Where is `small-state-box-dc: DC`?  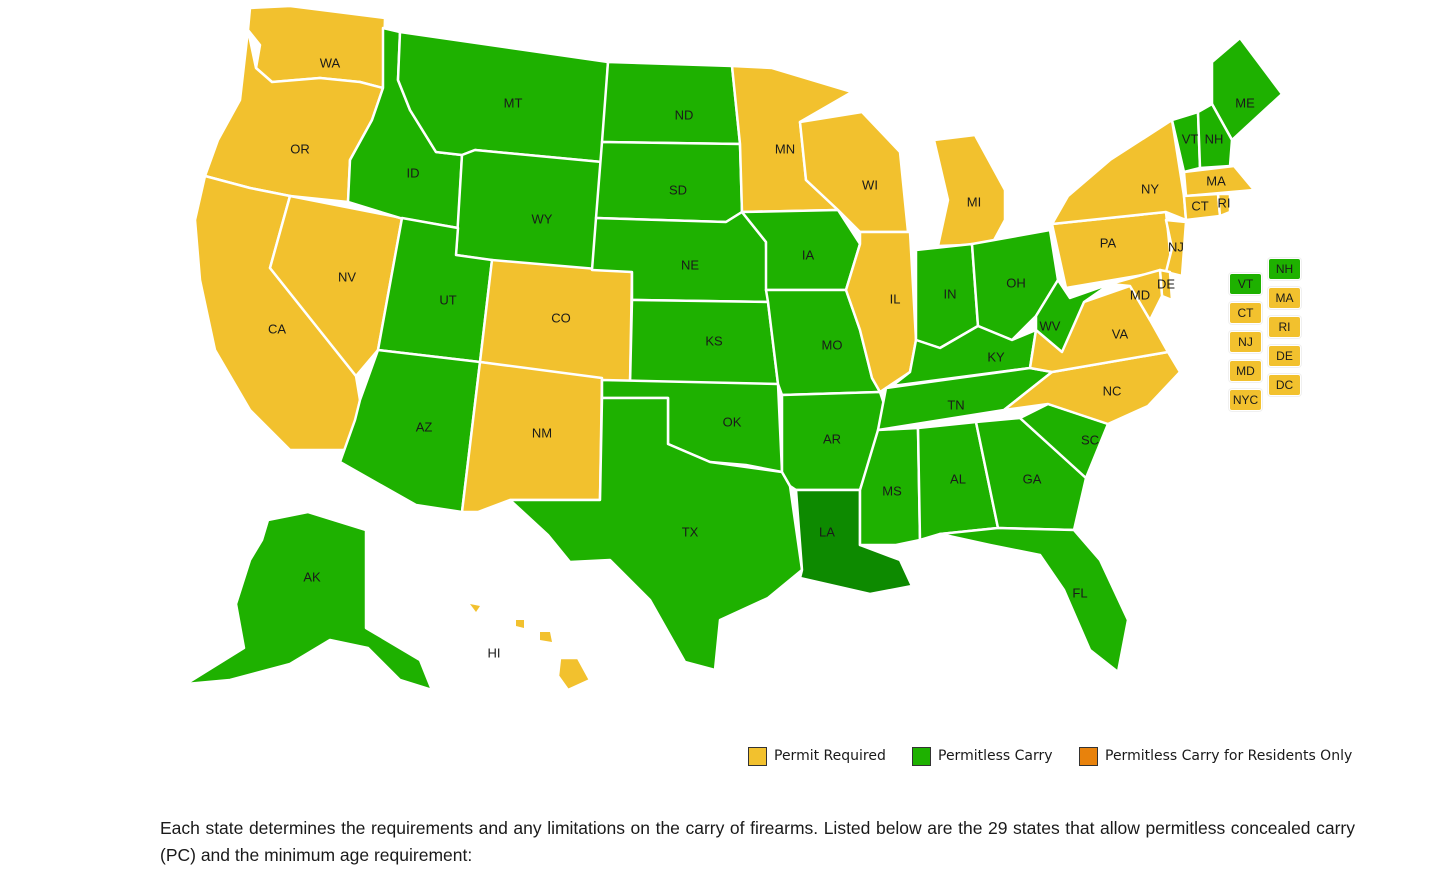
small-state-box-dc: DC is located at coordinates (1284, 385).